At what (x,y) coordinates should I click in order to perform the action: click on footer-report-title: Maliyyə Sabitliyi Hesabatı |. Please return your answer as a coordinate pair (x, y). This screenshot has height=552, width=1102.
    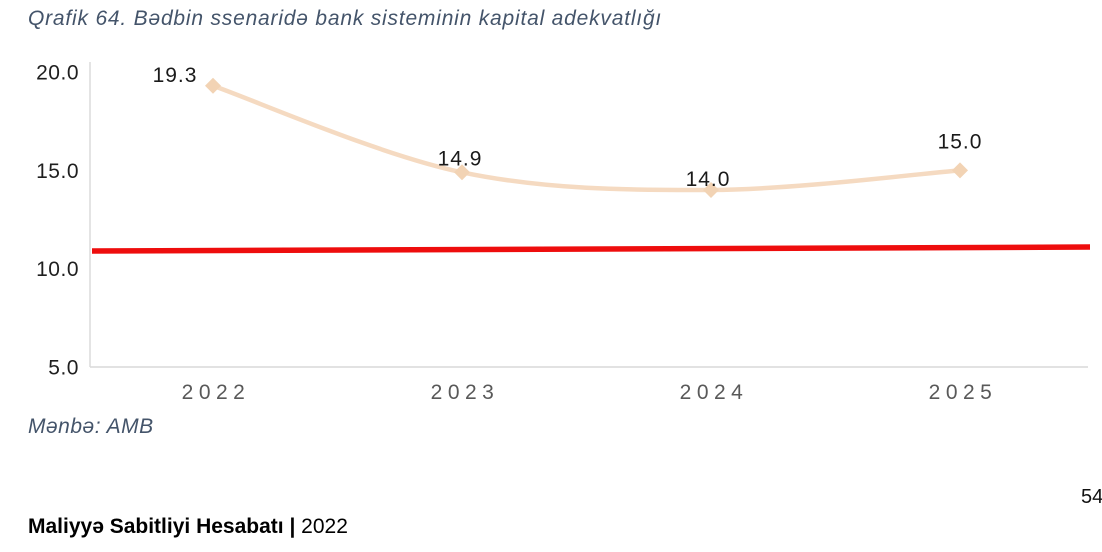
    Looking at the image, I should click on (162, 526).